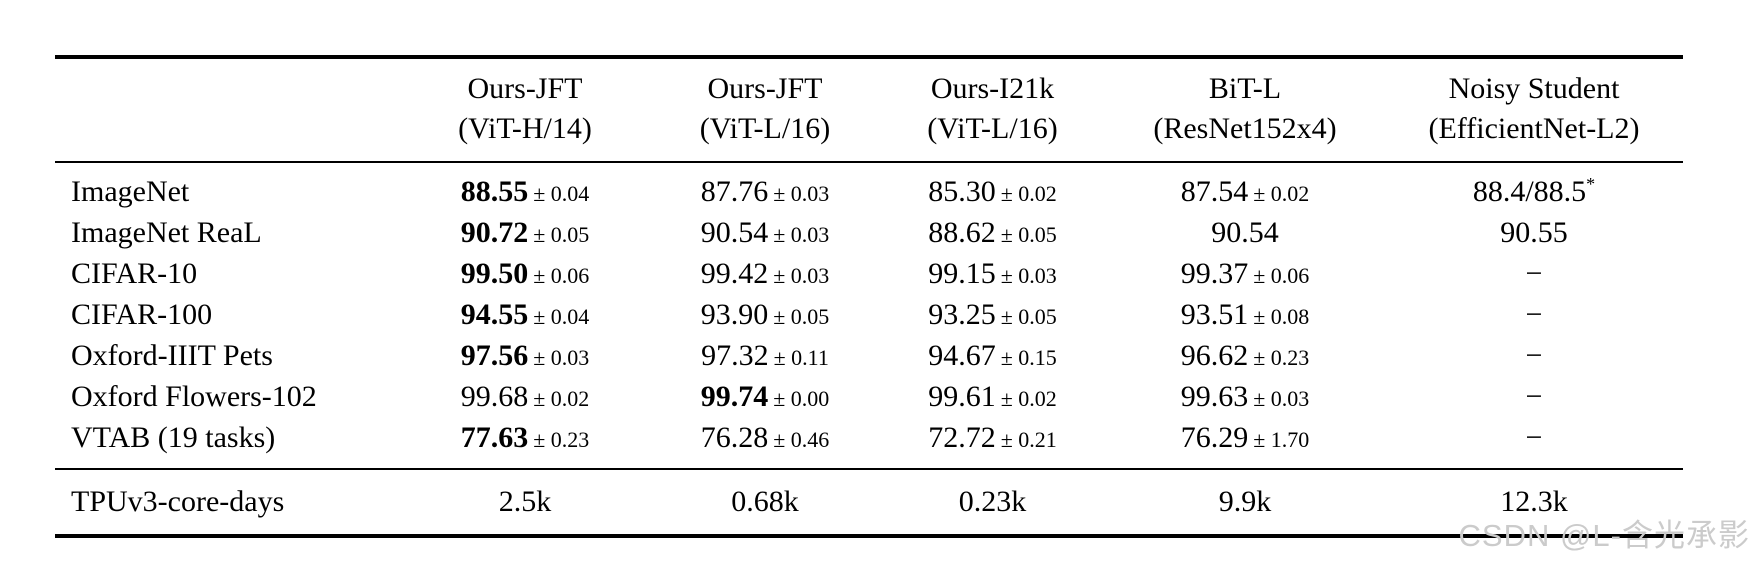 The width and height of the screenshot is (1756, 562). Describe the element at coordinates (1281, 439) in the screenshot. I see `cell-error-margin: ± 1.70` at that location.